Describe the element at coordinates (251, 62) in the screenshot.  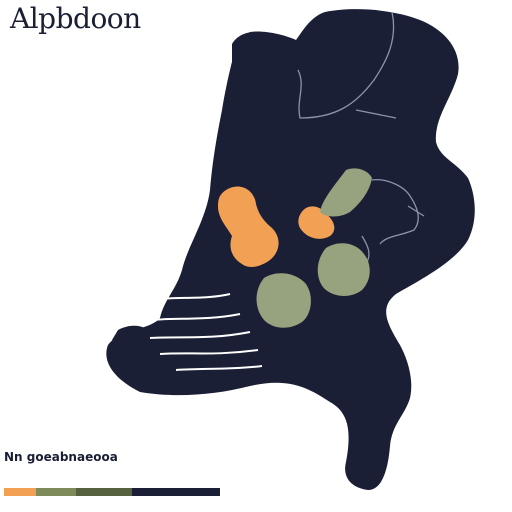
I see `north-holland-peninsula` at that location.